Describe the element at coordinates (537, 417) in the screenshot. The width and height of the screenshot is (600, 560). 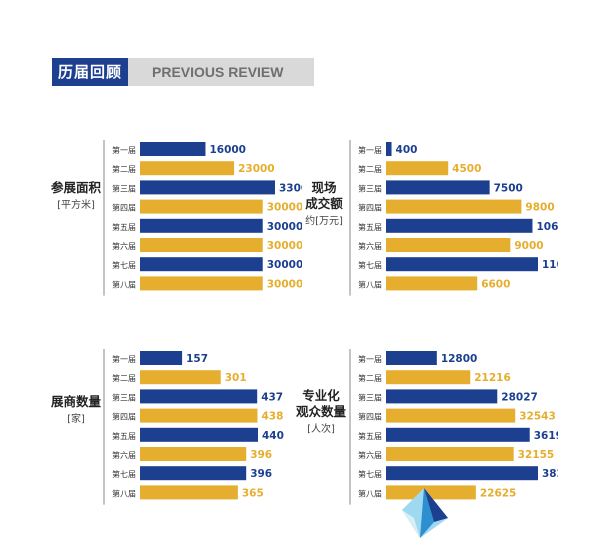
I see `value-label: 32543` at that location.